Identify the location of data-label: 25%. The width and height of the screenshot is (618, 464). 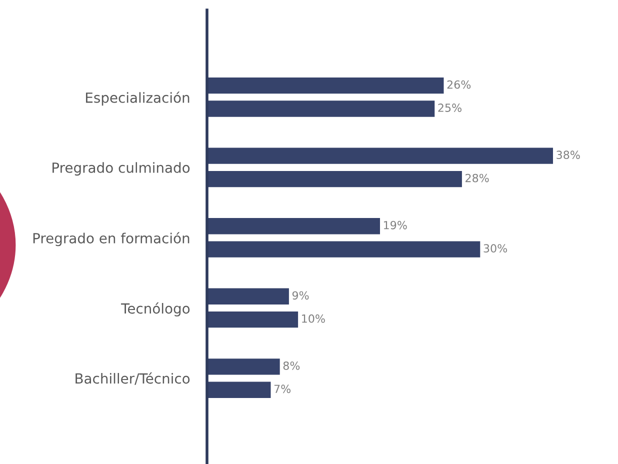
(450, 108).